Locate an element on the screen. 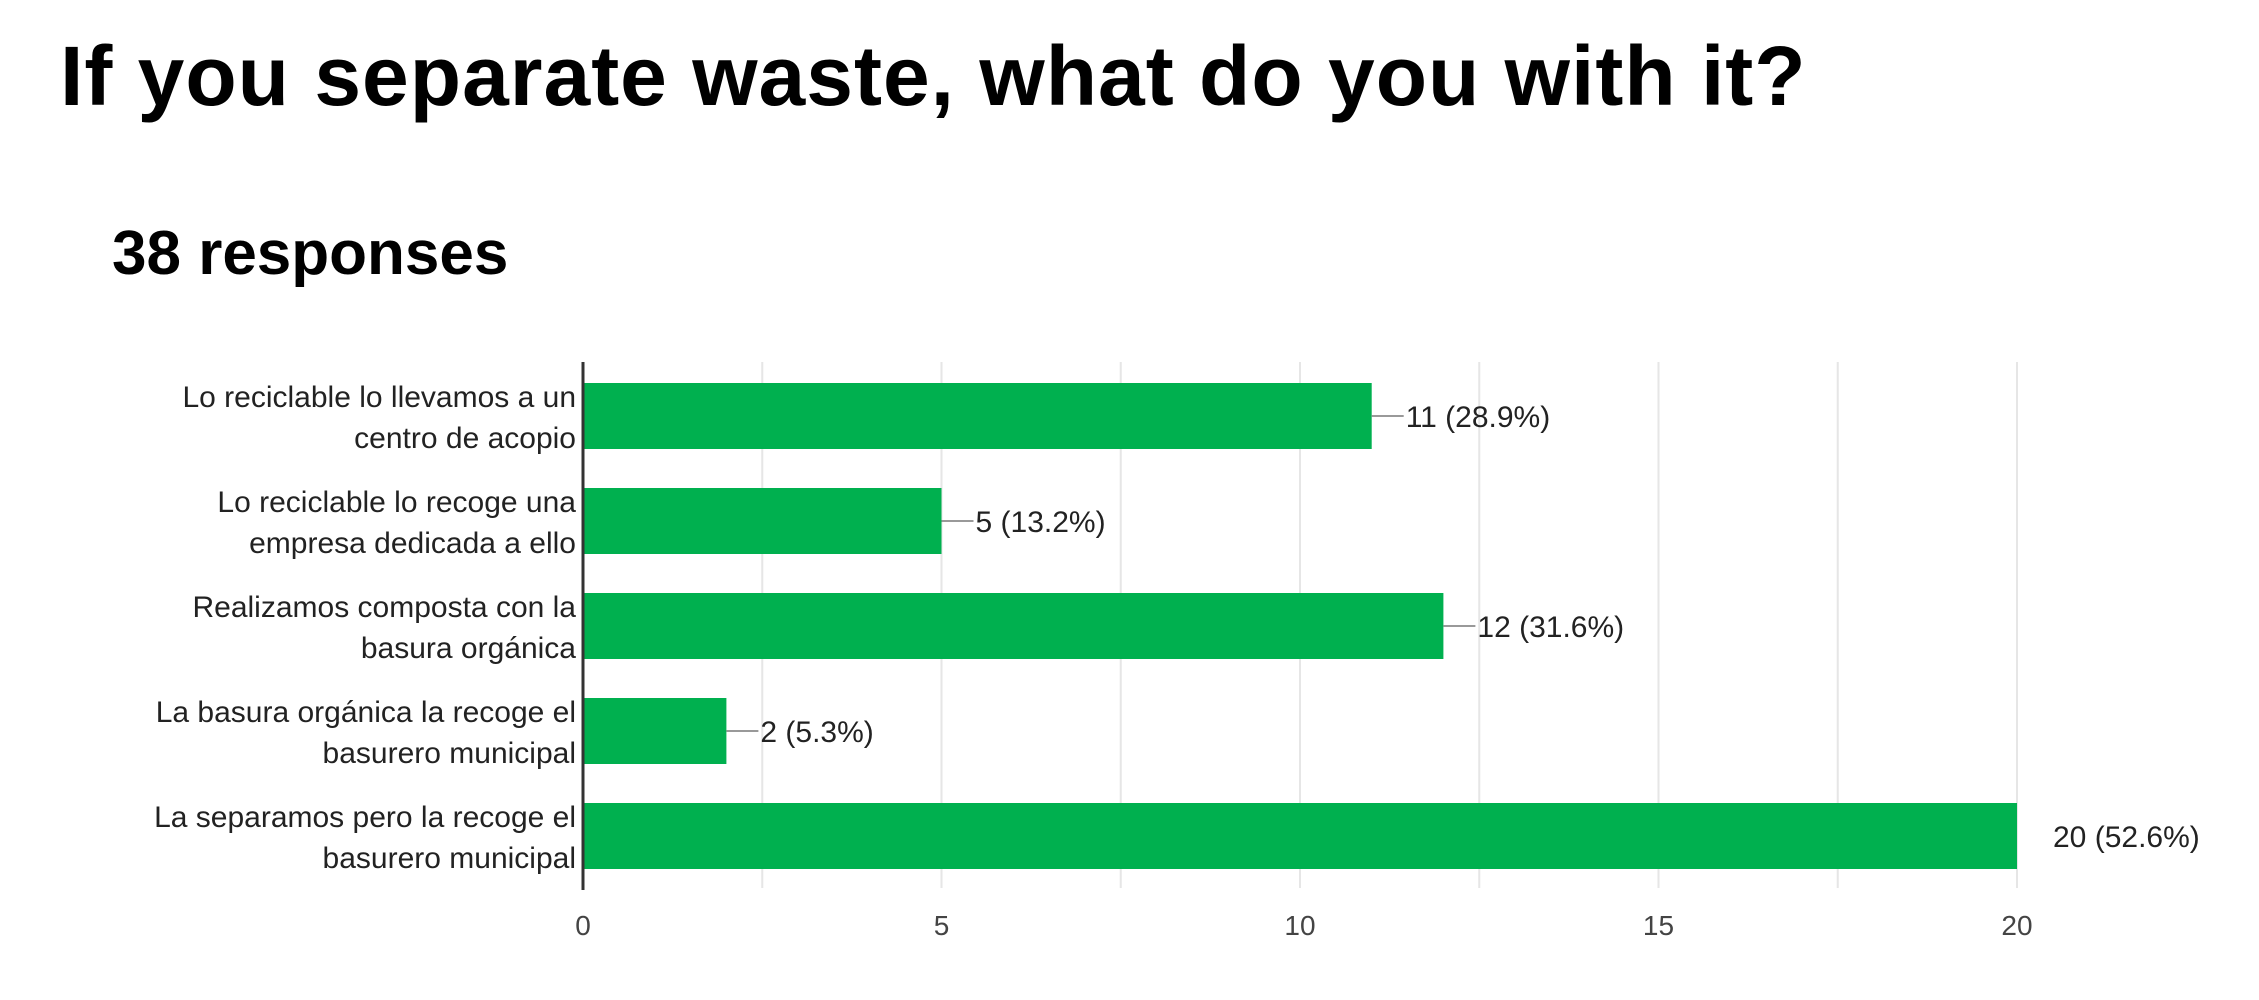 This screenshot has width=2259, height=1000. data-label: 20 (52.6%) is located at coordinates (2126, 837).